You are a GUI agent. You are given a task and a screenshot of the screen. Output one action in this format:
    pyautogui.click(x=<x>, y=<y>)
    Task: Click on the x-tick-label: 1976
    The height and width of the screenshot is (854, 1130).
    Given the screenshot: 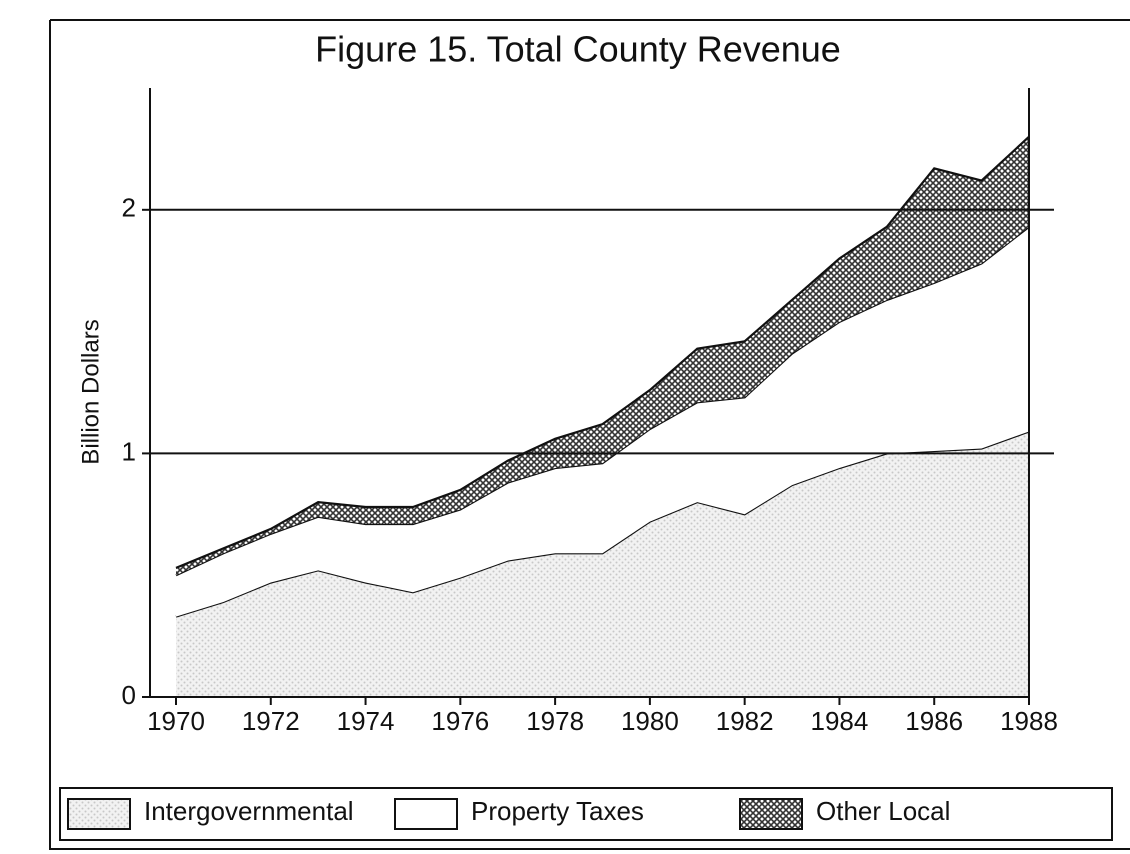 What is the action you would take?
    pyautogui.click(x=460, y=721)
    